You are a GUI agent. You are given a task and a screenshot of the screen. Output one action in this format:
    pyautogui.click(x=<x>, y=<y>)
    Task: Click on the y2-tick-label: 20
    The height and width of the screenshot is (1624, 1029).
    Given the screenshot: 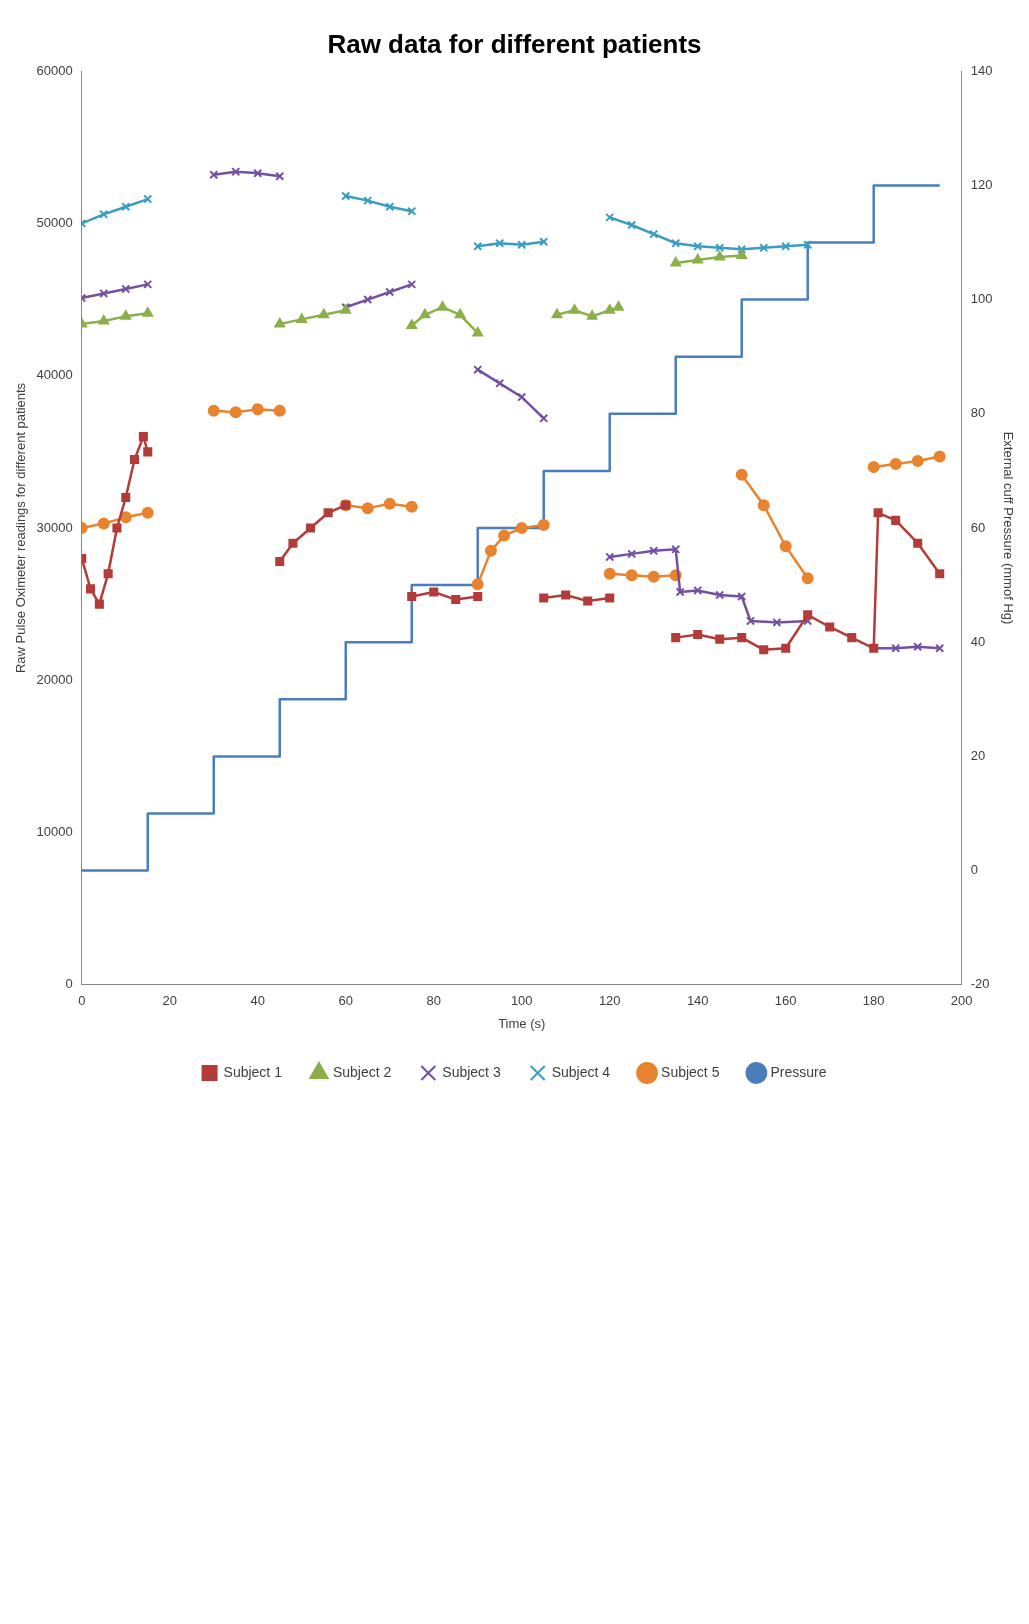 What is the action you would take?
    pyautogui.click(x=978, y=755)
    